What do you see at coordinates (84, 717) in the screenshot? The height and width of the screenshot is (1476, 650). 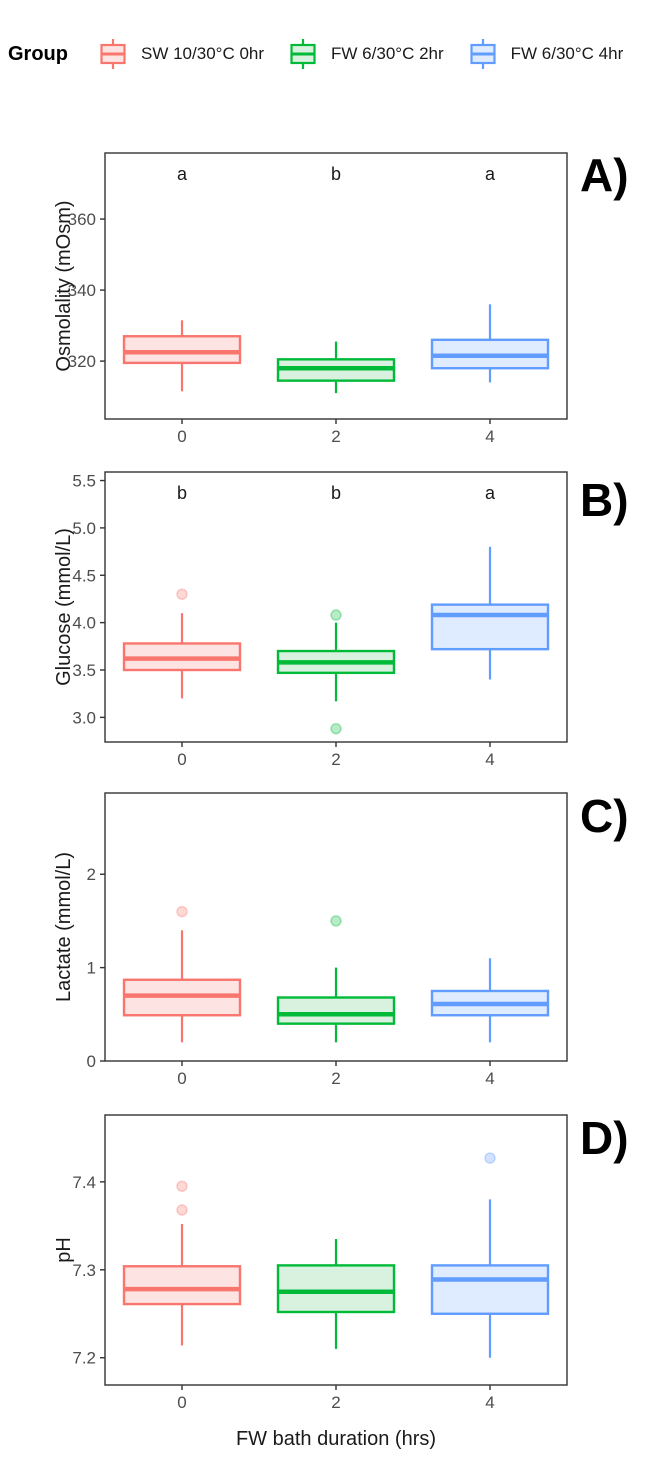 I see `y-tick-label: 3.0` at bounding box center [84, 717].